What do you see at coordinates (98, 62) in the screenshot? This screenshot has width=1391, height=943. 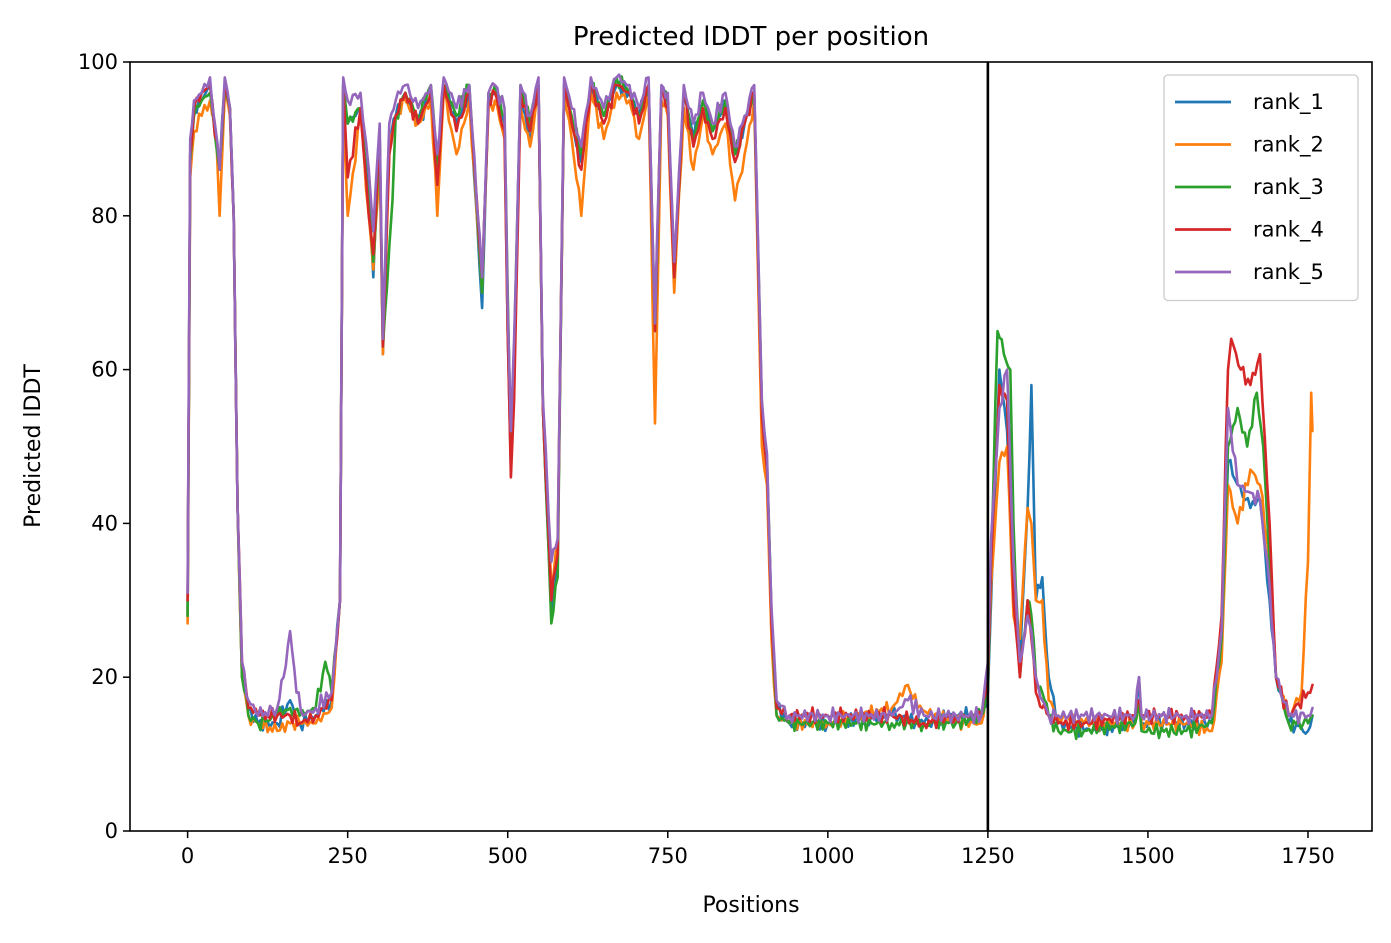 I see `y-tick-label: 100` at bounding box center [98, 62].